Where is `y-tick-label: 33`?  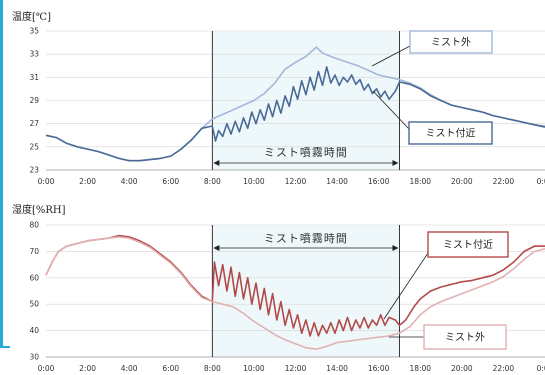
y-tick-label: 33 is located at coordinates (34, 54).